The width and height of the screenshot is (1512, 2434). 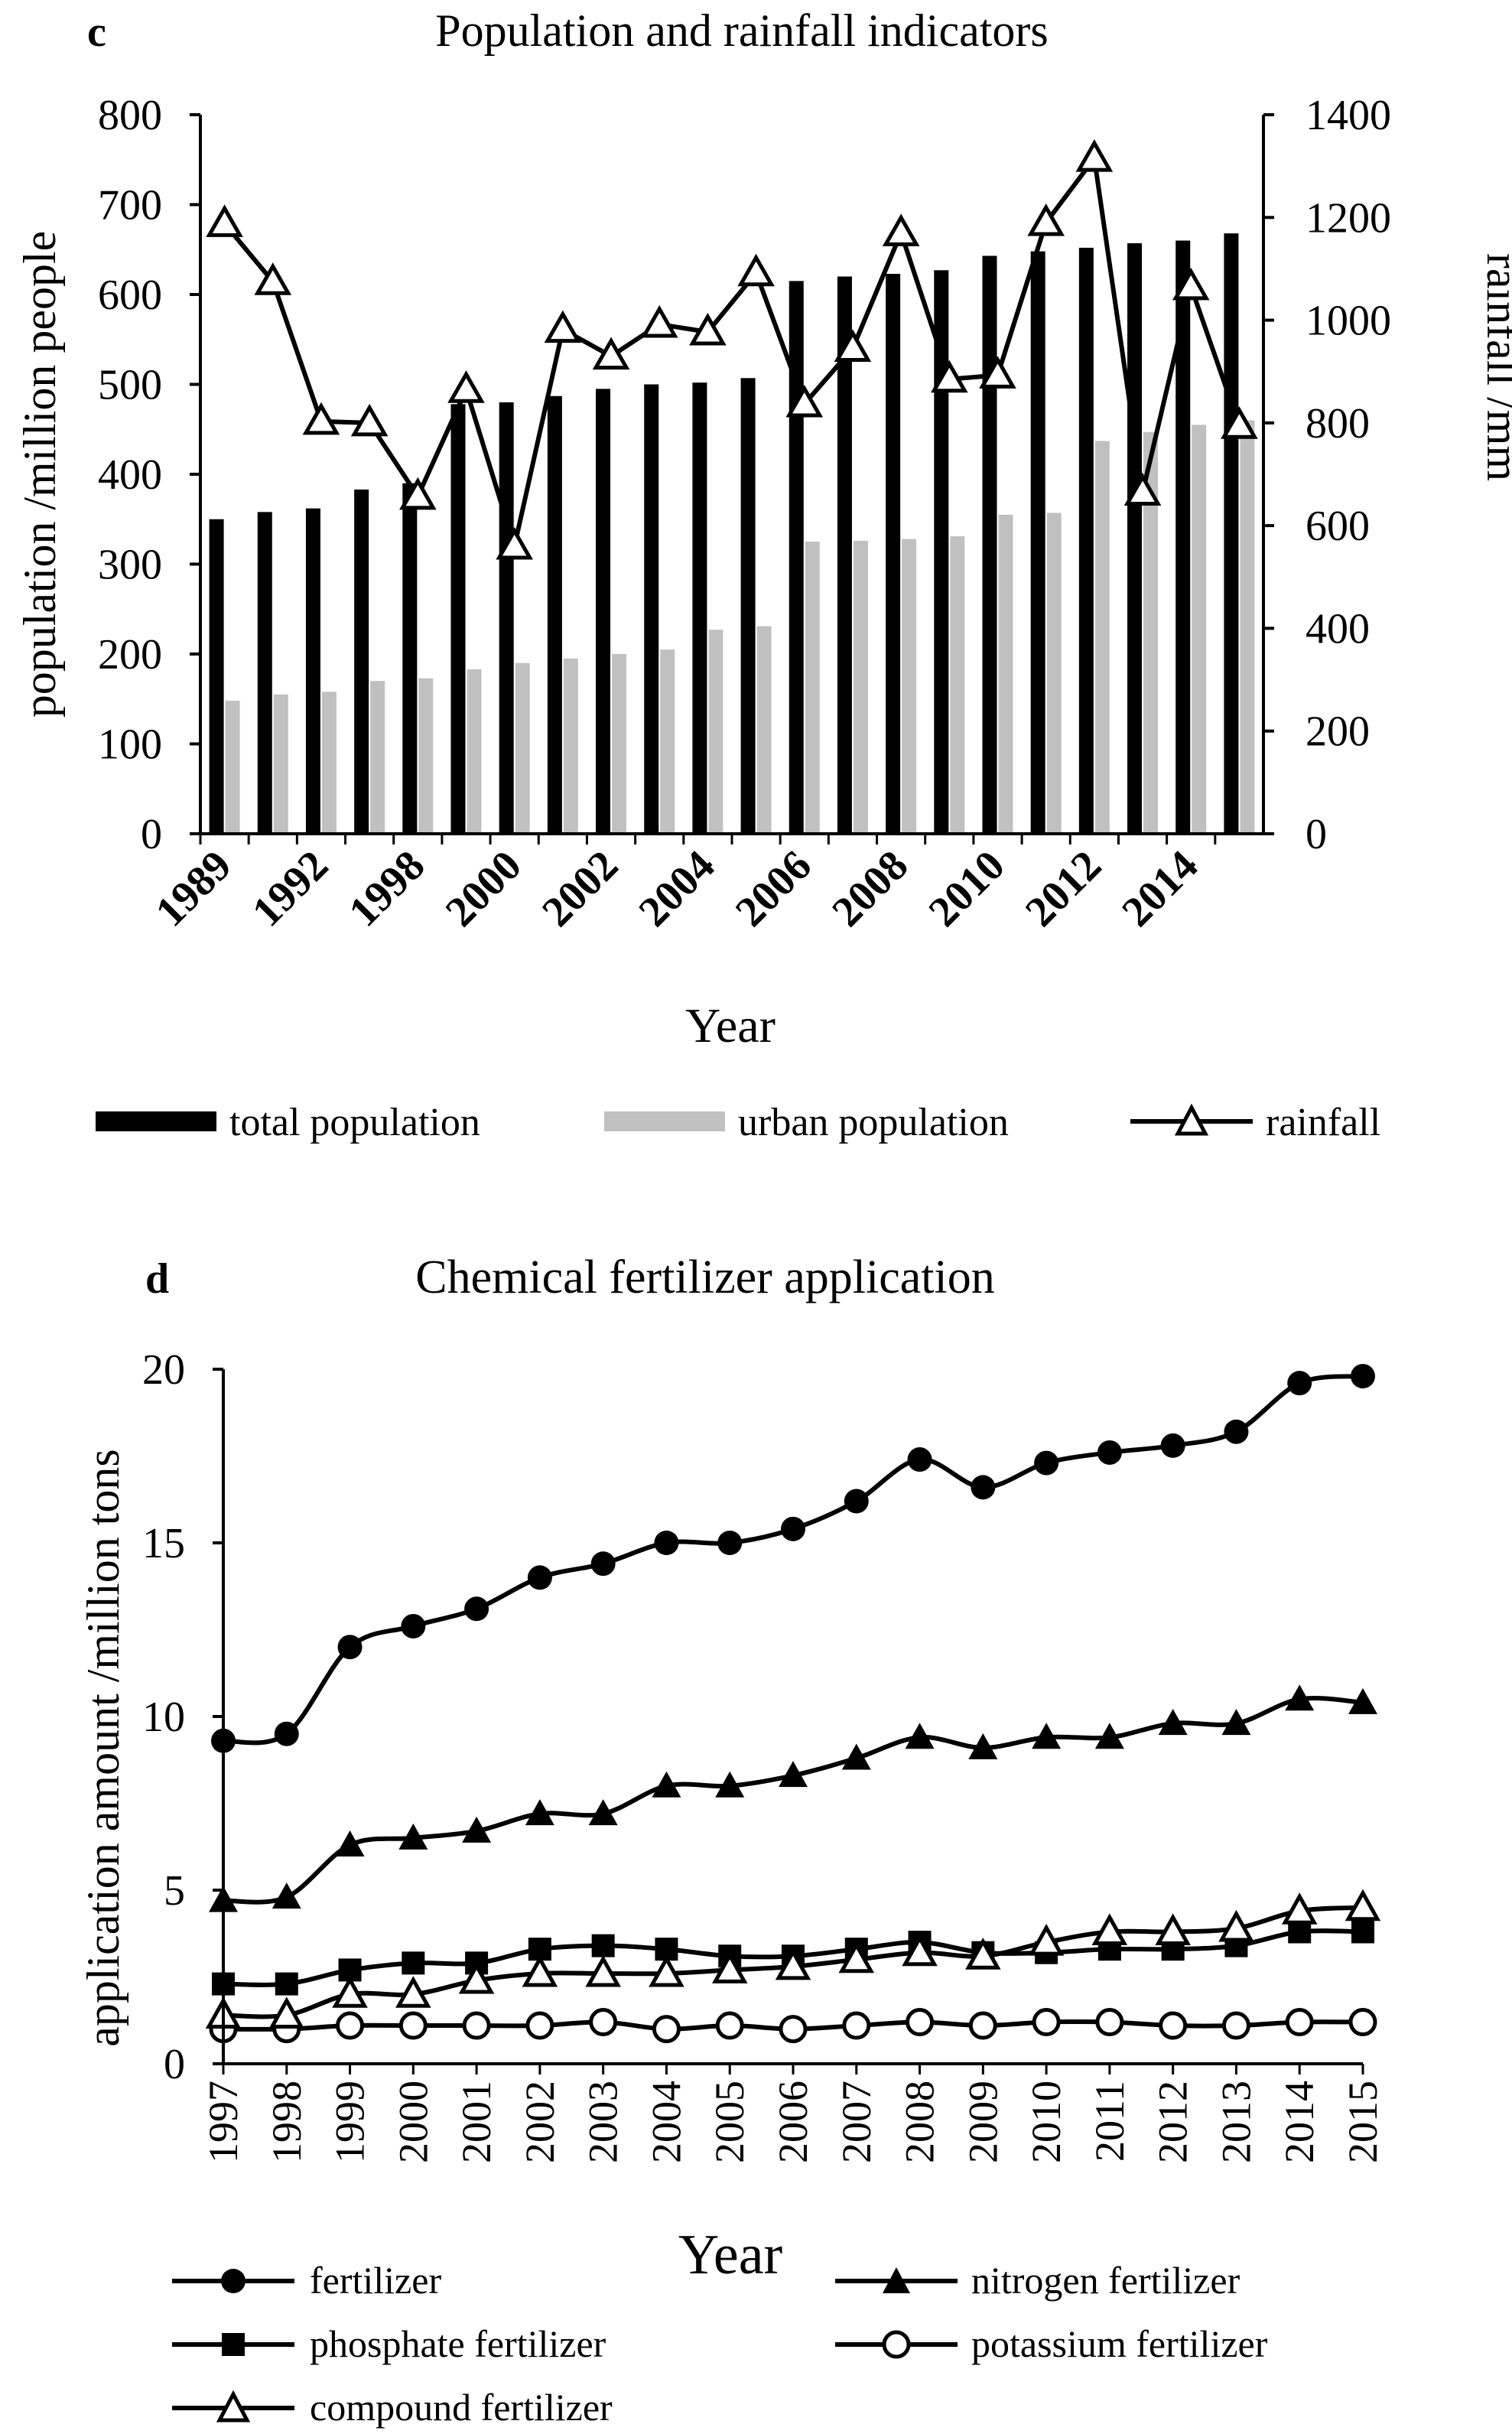 What do you see at coordinates (730, 2255) in the screenshot?
I see `panel-d-x-axis-title: Year` at bounding box center [730, 2255].